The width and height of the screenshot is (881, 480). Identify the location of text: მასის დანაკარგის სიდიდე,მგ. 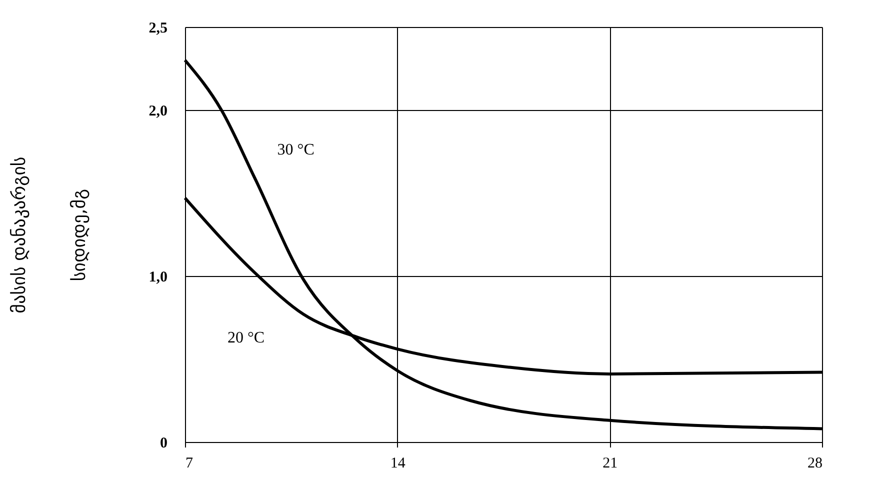
(49, 235).